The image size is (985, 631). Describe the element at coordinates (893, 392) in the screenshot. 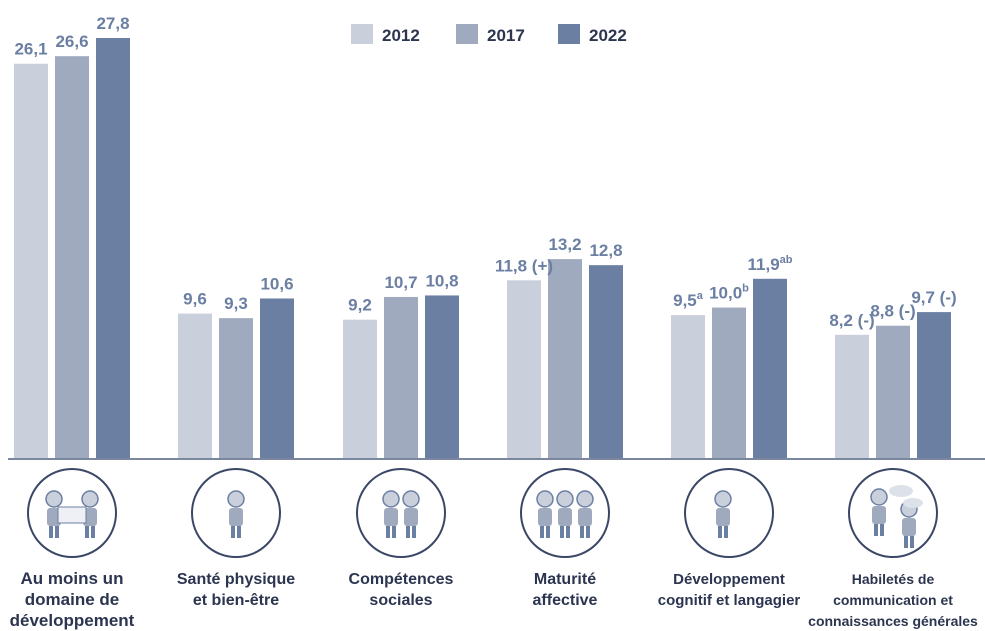

I see `bar-2017-habiletes-de-communication-et-connaissances-generales` at that location.